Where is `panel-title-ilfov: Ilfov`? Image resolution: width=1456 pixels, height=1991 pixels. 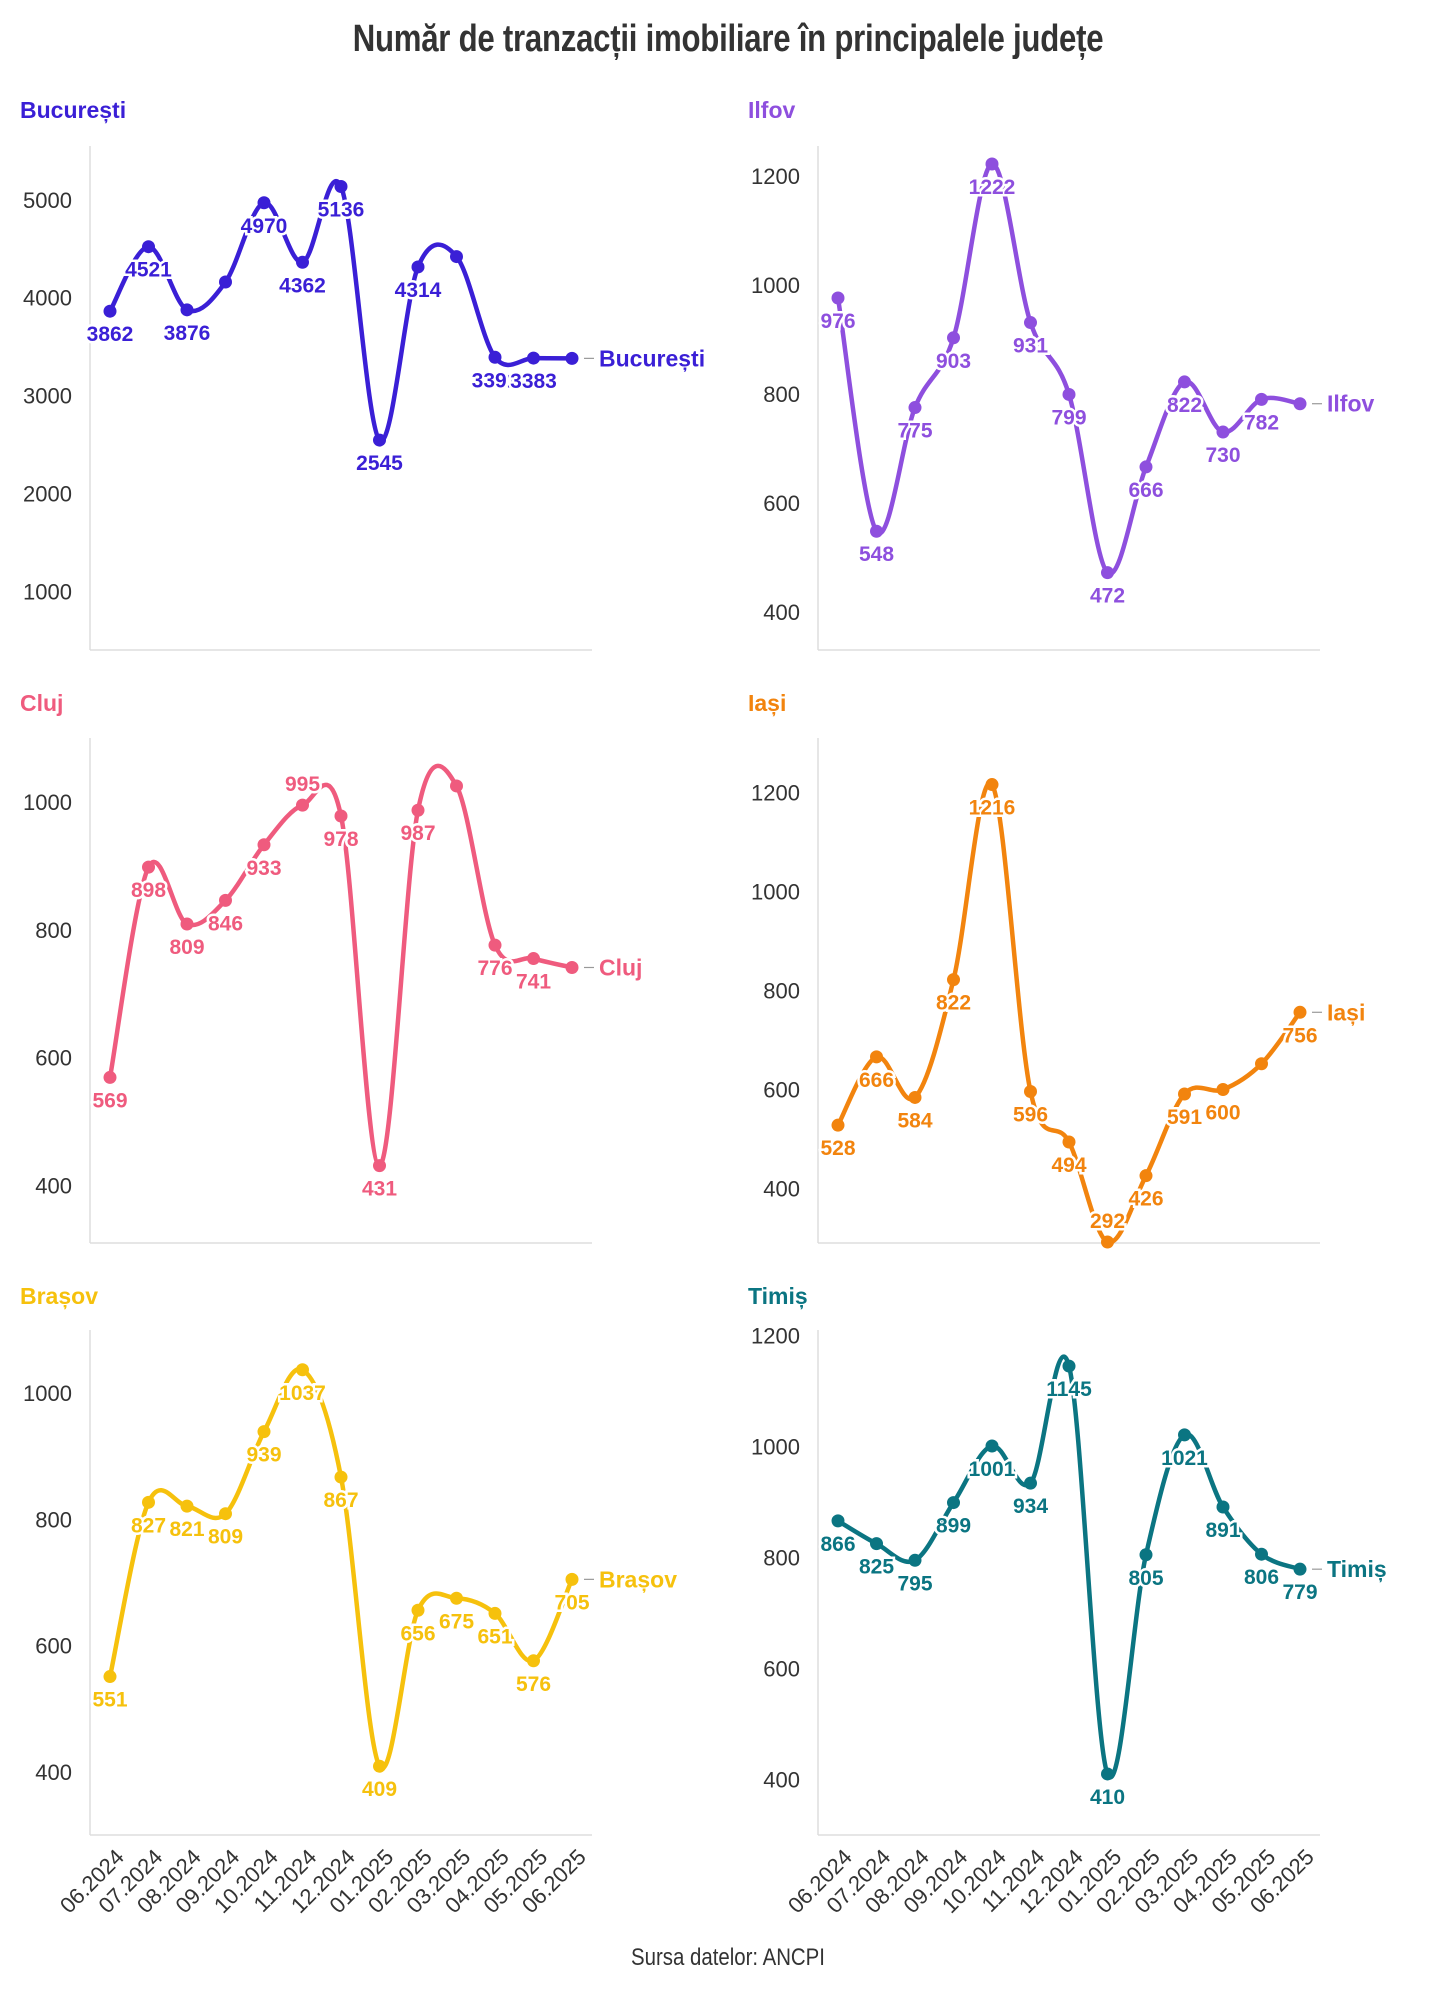 panel-title-ilfov: Ilfov is located at coordinates (771, 110).